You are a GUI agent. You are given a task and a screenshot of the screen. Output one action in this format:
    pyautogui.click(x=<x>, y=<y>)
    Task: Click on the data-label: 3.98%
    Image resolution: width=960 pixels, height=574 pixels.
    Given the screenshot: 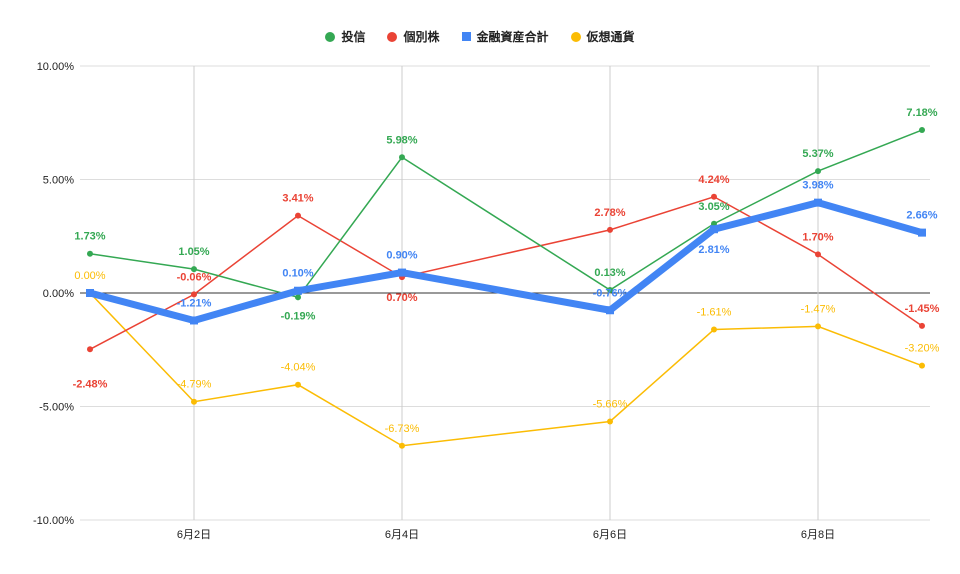 What is the action you would take?
    pyautogui.click(x=817, y=186)
    